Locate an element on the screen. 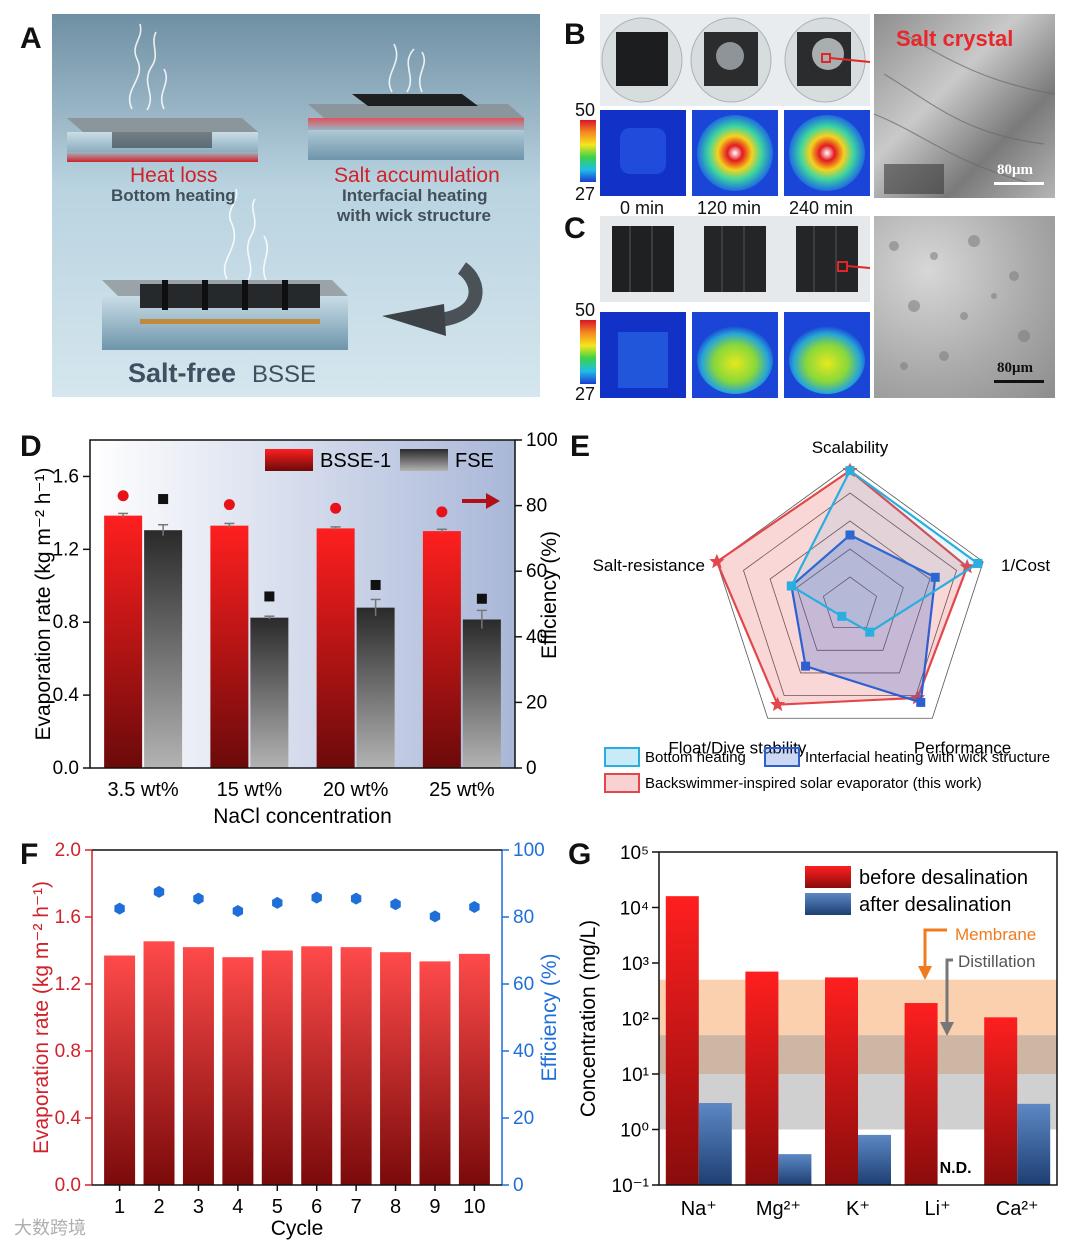 This screenshot has height=1249, width=1080. label-salt-free: Salt-free is located at coordinates (182, 373).